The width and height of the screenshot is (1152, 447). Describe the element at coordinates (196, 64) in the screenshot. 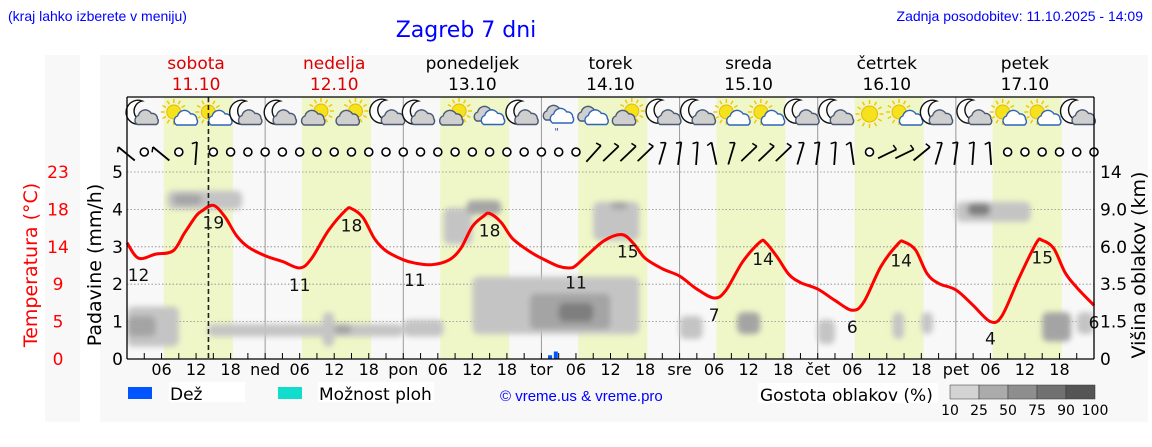

I see `day-name: sobota` at that location.